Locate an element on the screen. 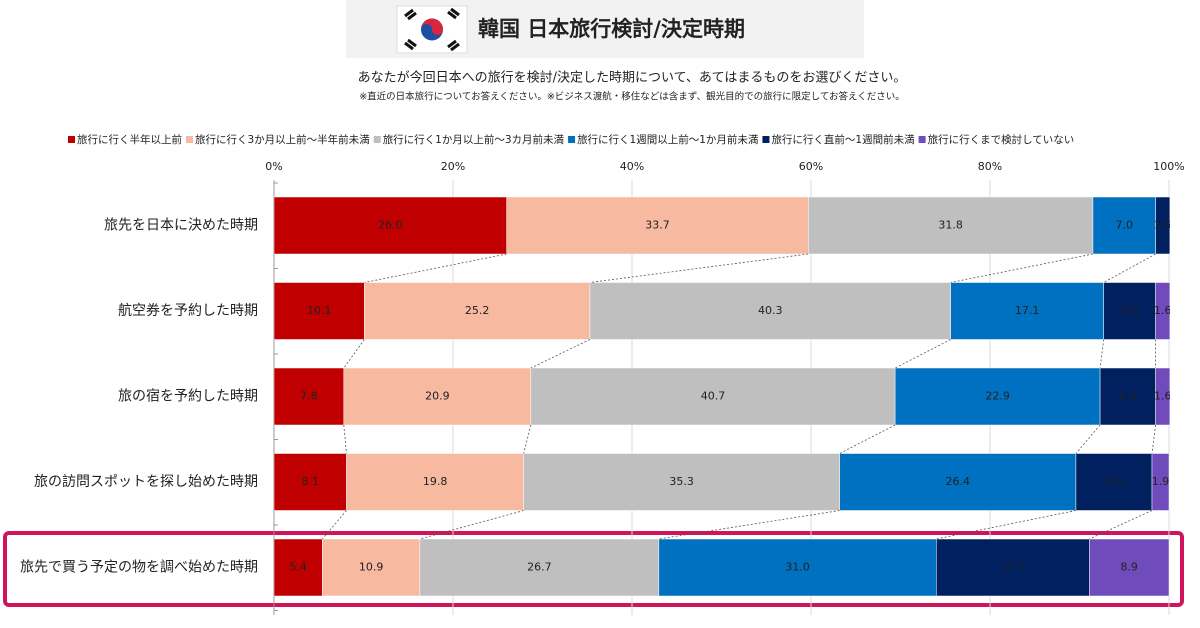  data-label: 6.2 is located at coordinates (1128, 396).